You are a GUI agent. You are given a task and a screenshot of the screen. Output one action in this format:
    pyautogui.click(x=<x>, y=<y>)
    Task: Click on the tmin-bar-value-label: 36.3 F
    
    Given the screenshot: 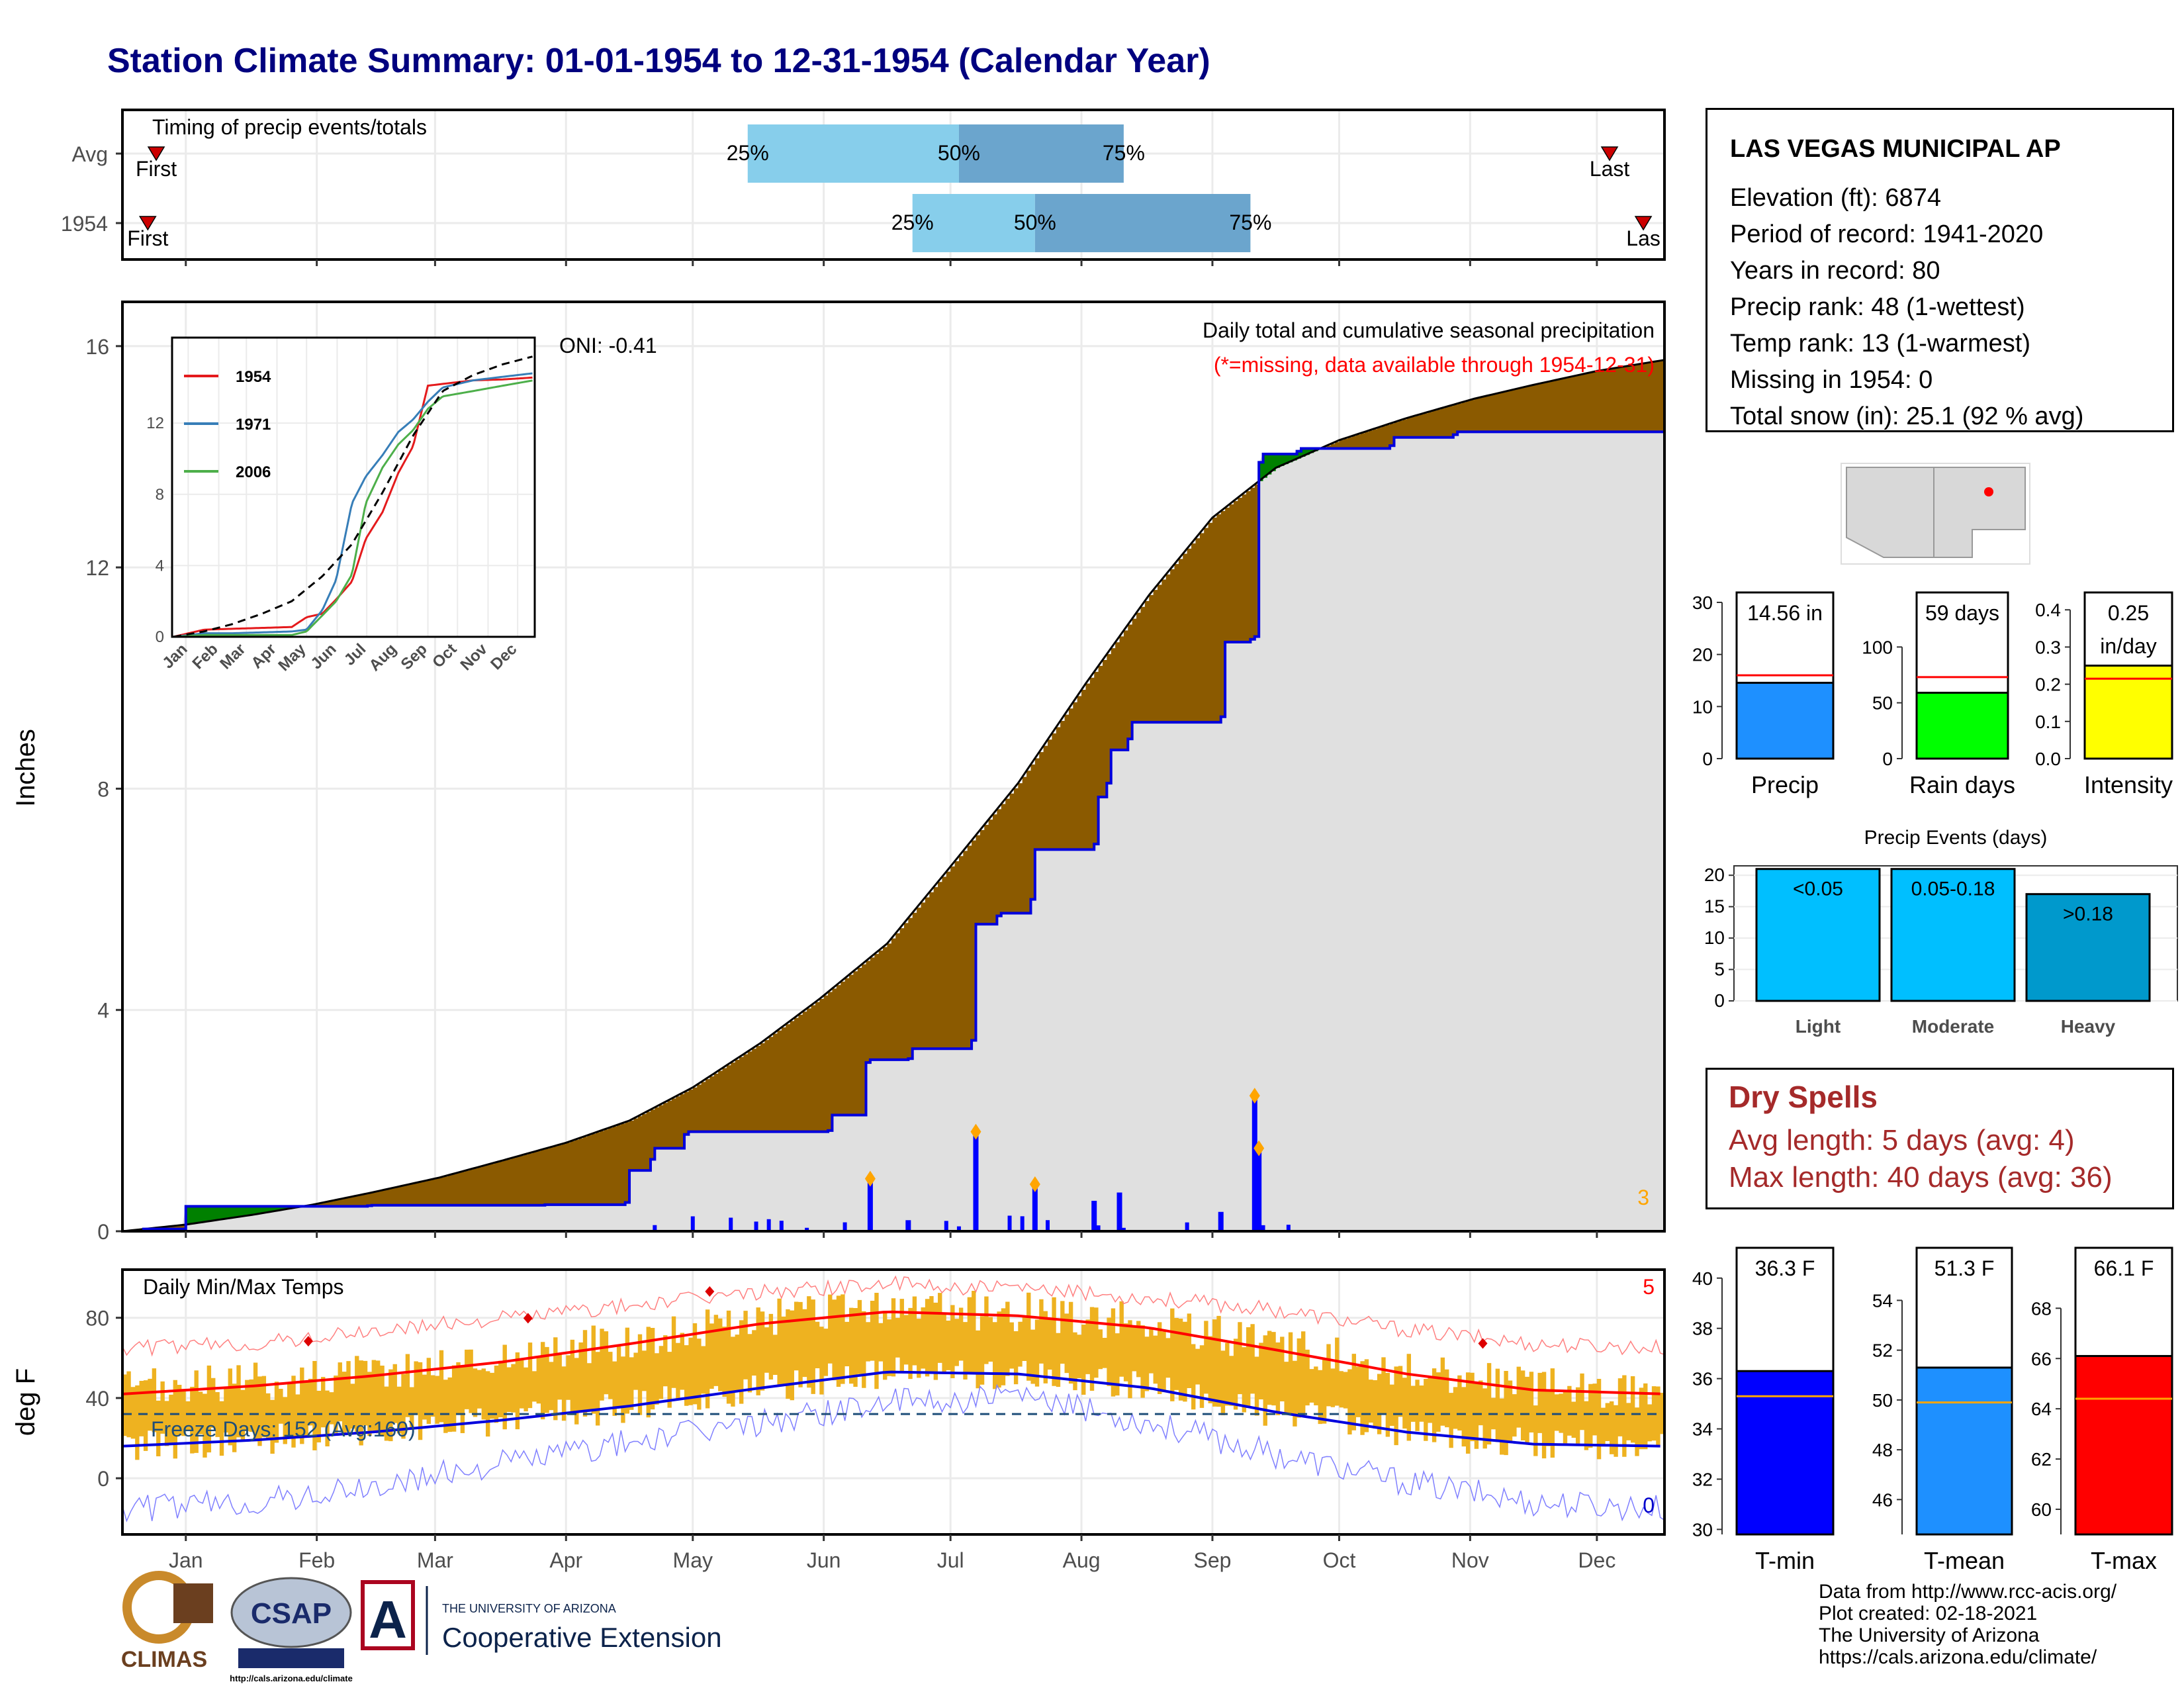 What is the action you would take?
    pyautogui.click(x=1785, y=1268)
    